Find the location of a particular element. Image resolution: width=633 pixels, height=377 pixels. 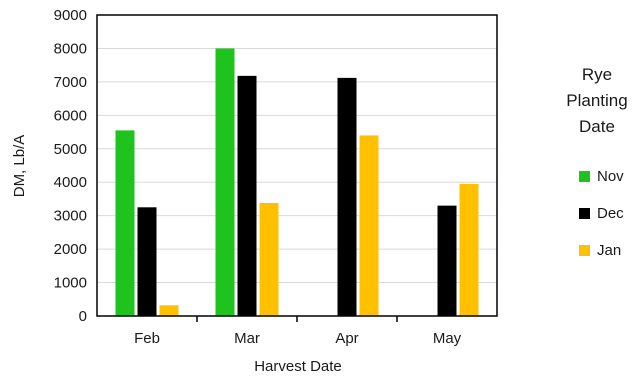

bar-jan-apr is located at coordinates (369, 225).